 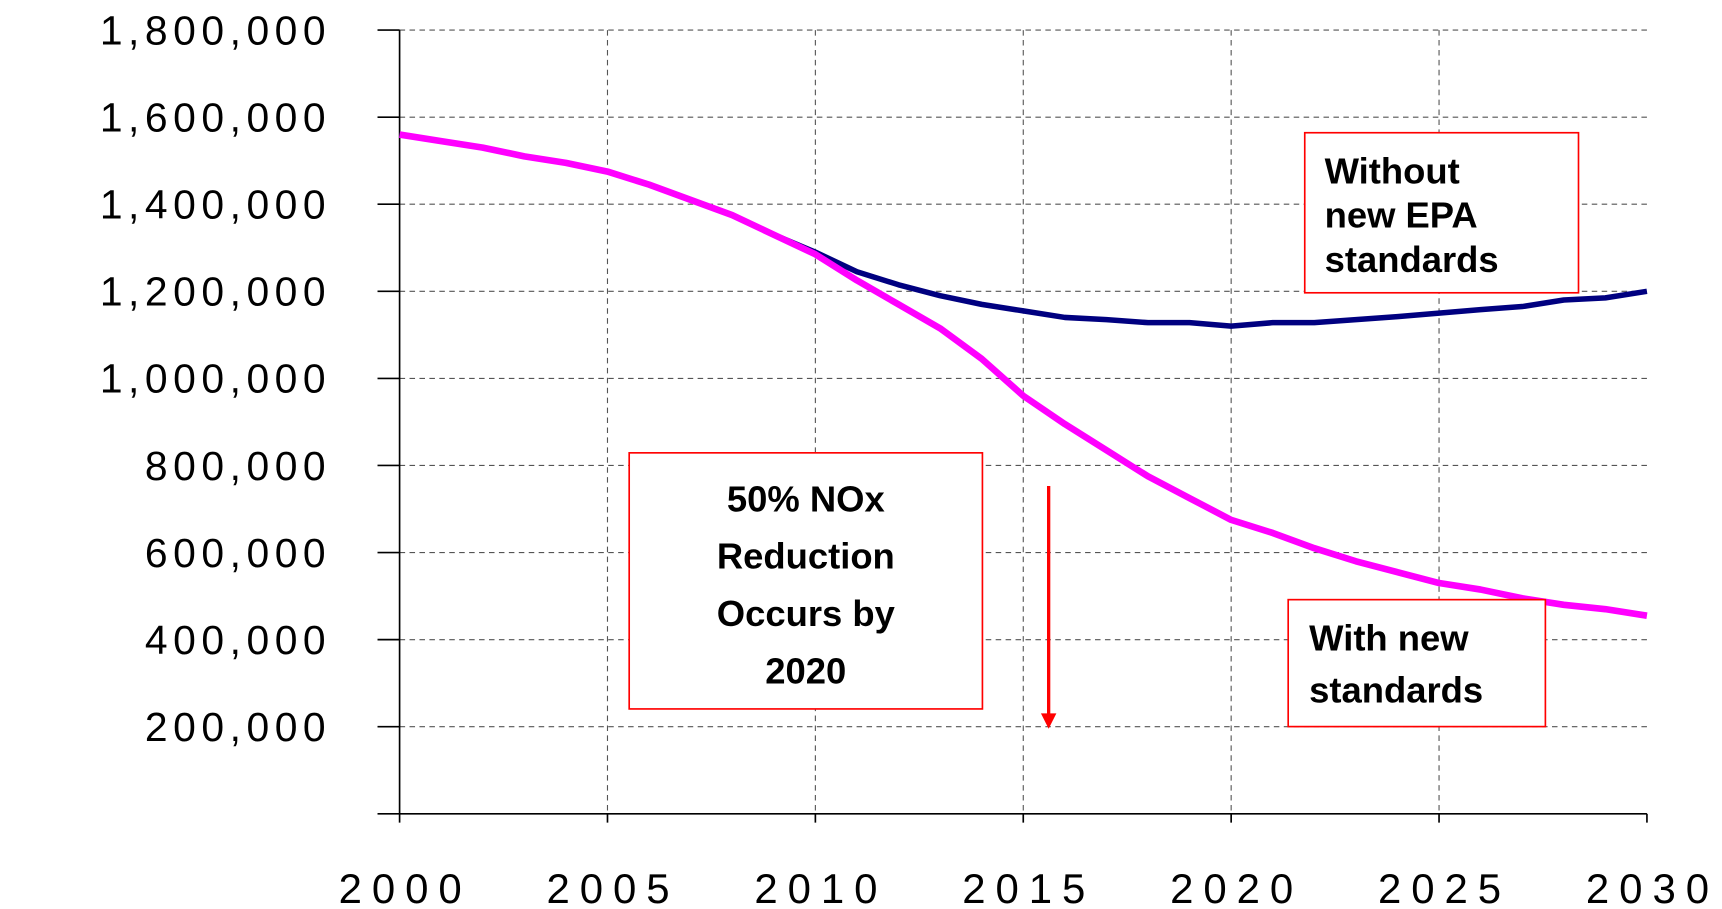 I want to click on x-tick-label: 2000, so click(x=405, y=887).